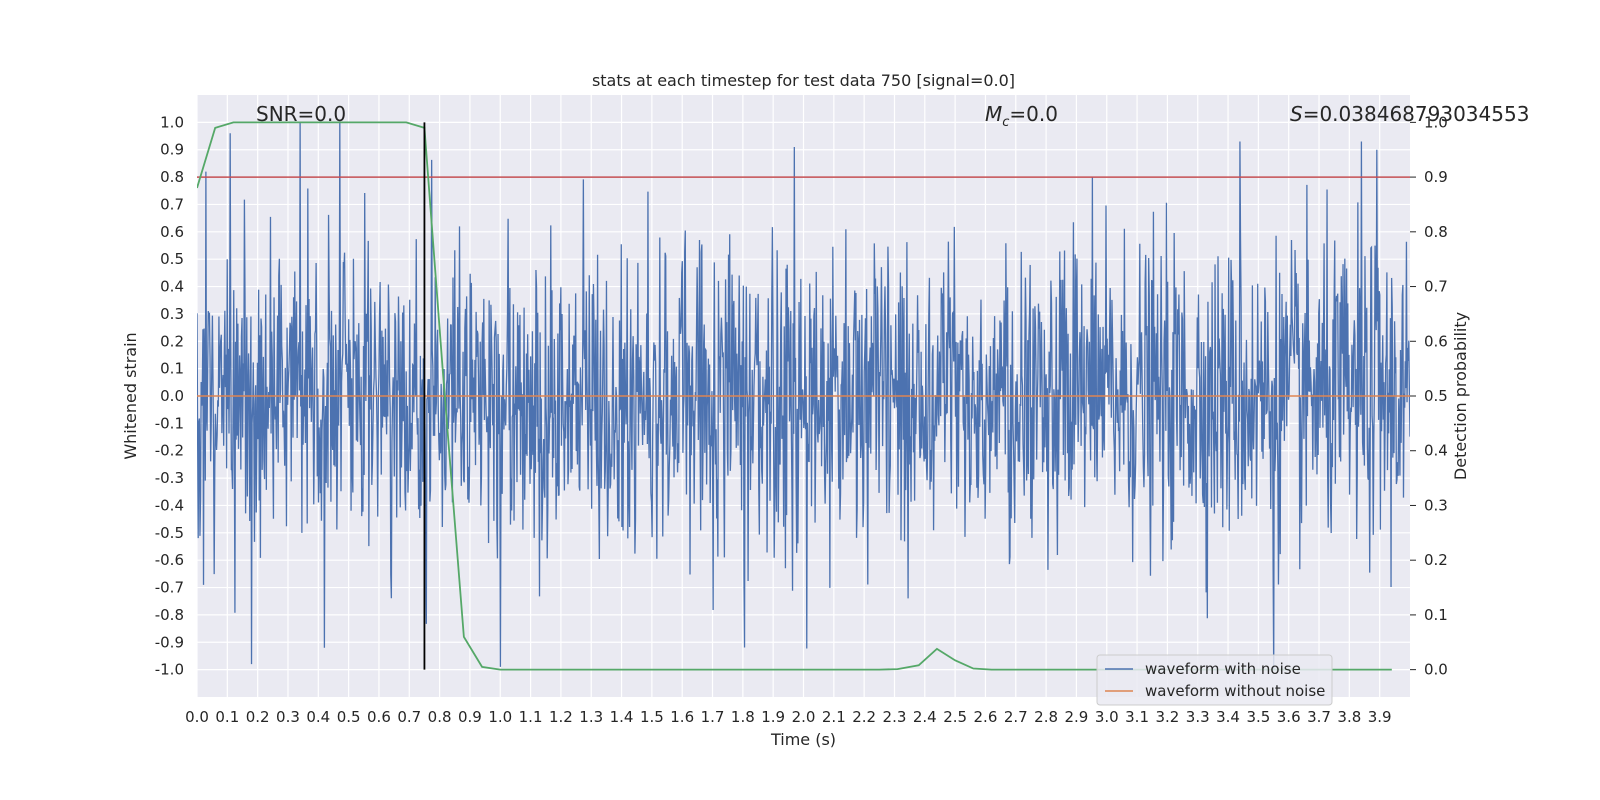 The width and height of the screenshot is (1600, 800). Describe the element at coordinates (1107, 717) in the screenshot. I see `x-tick-label: 3.0` at that location.